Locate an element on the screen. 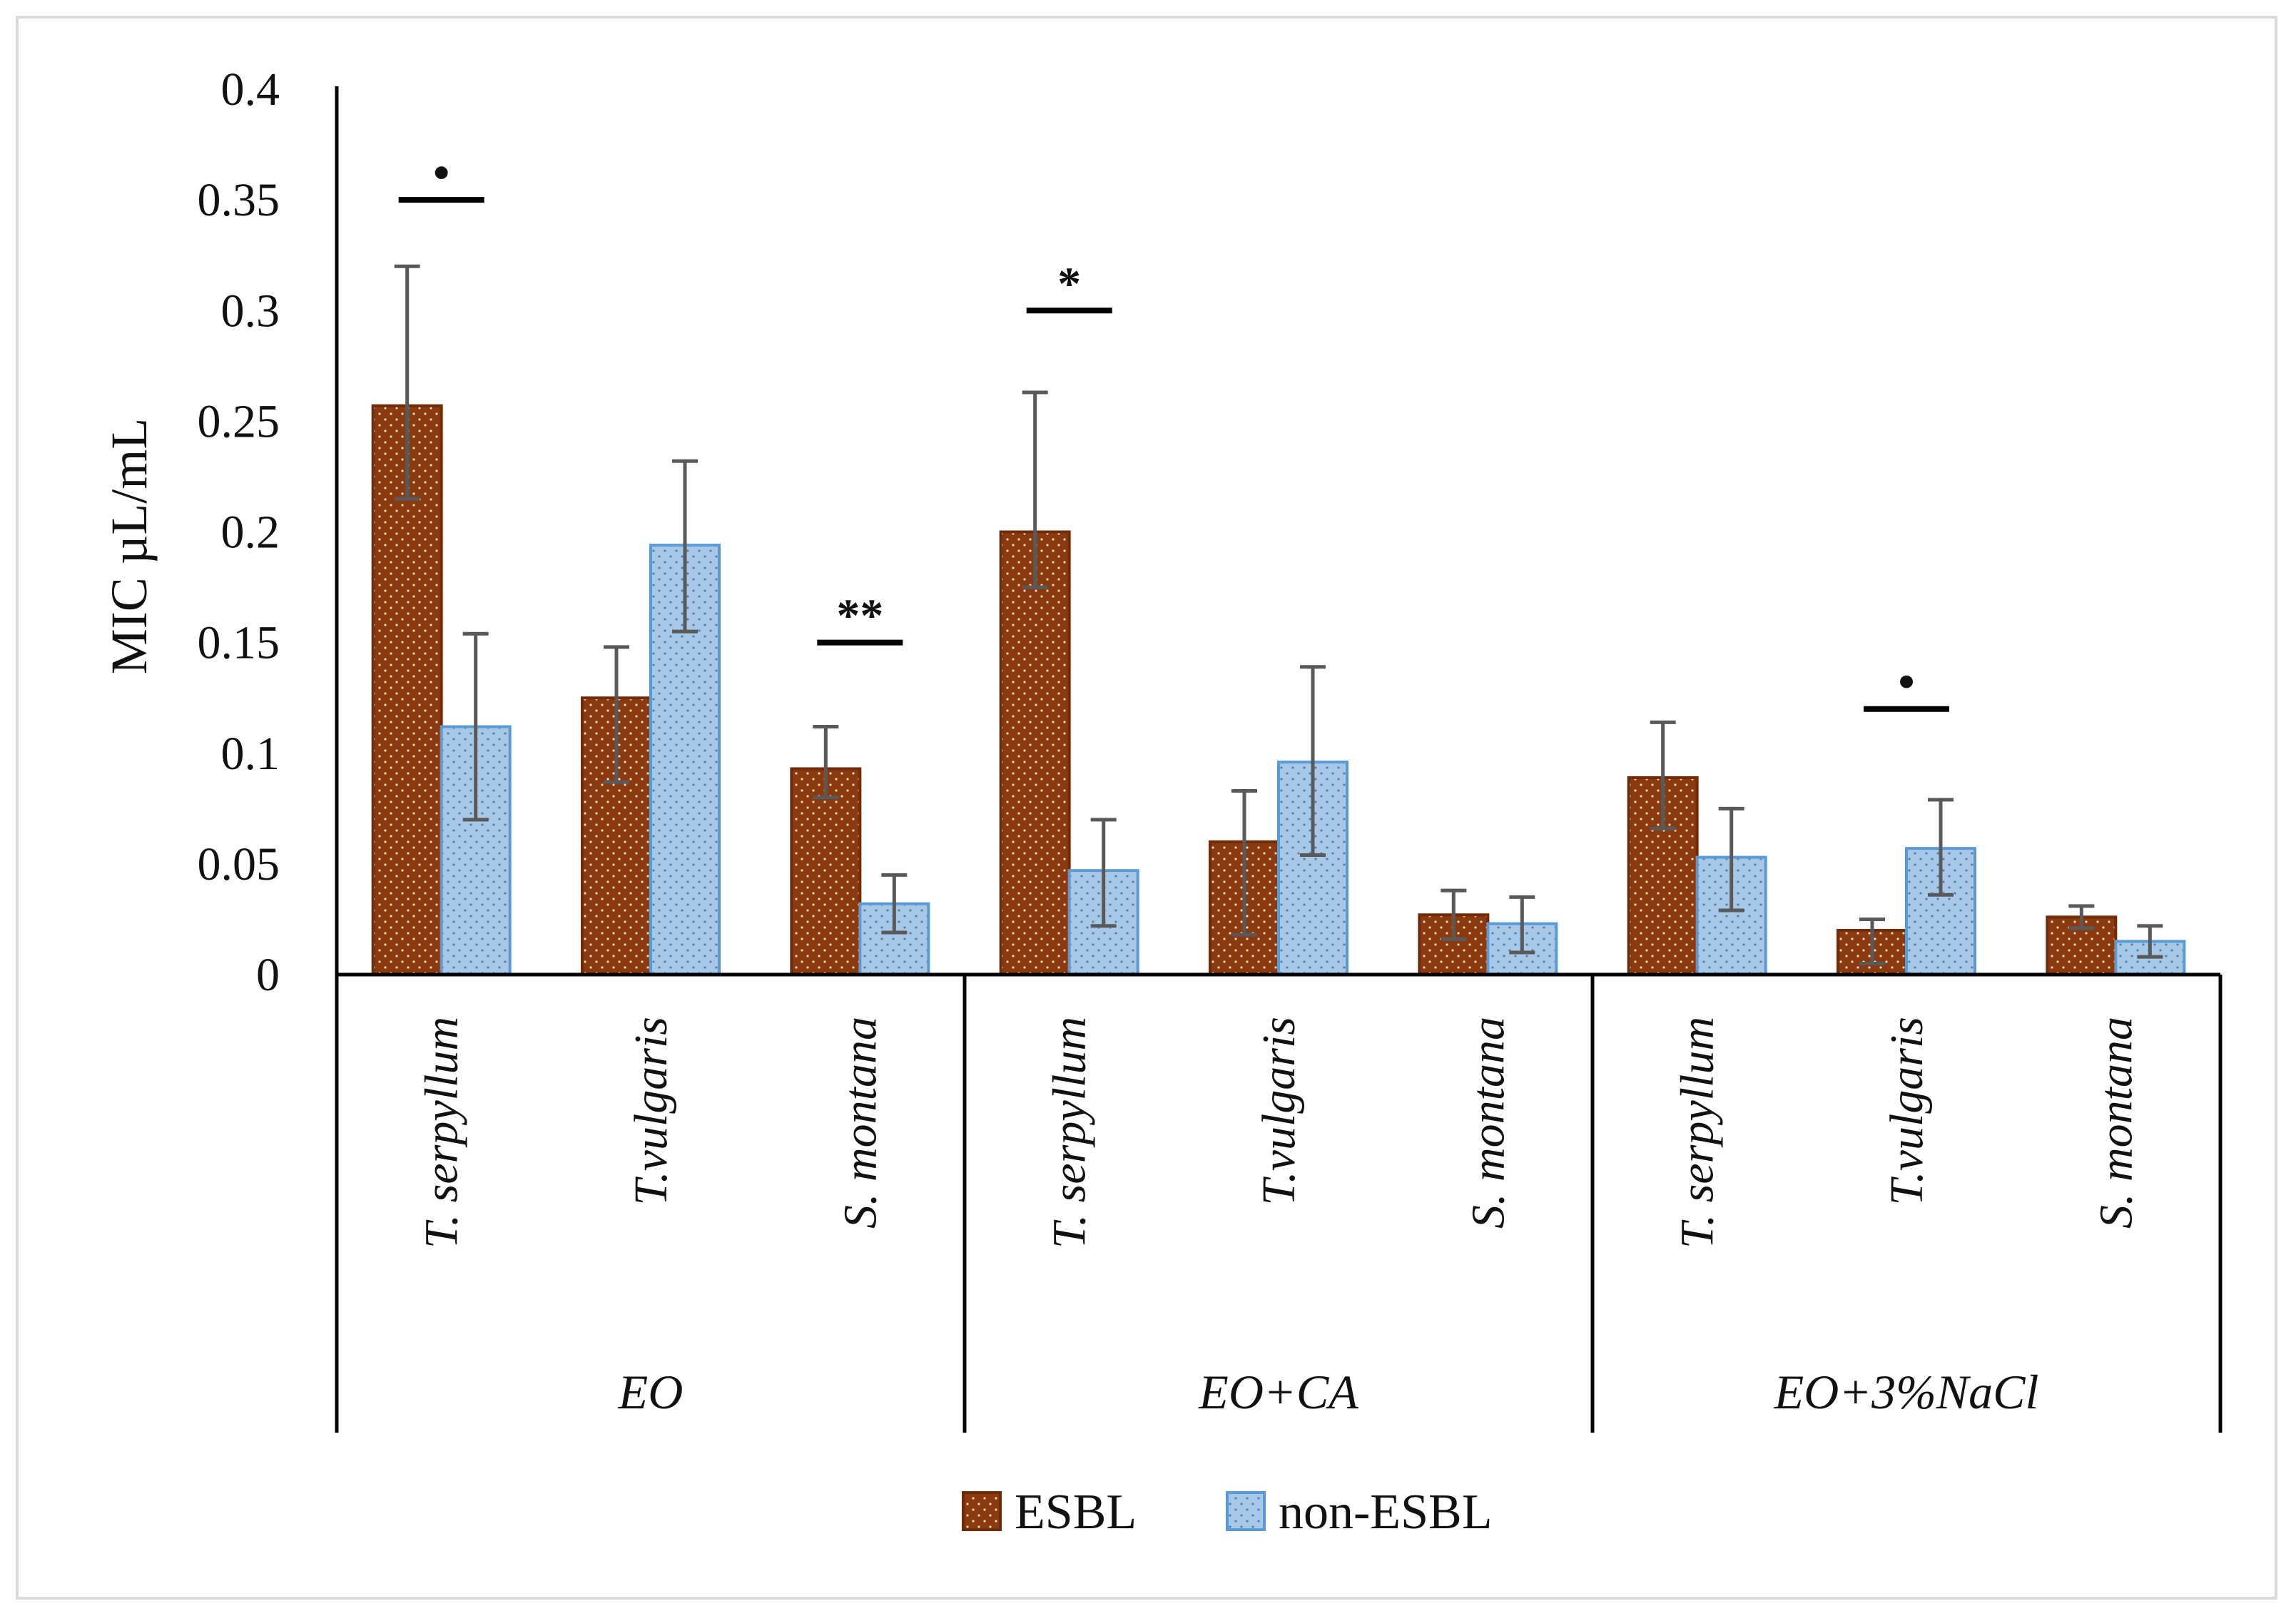  non-esbl-bar is located at coordinates (1731, 915).